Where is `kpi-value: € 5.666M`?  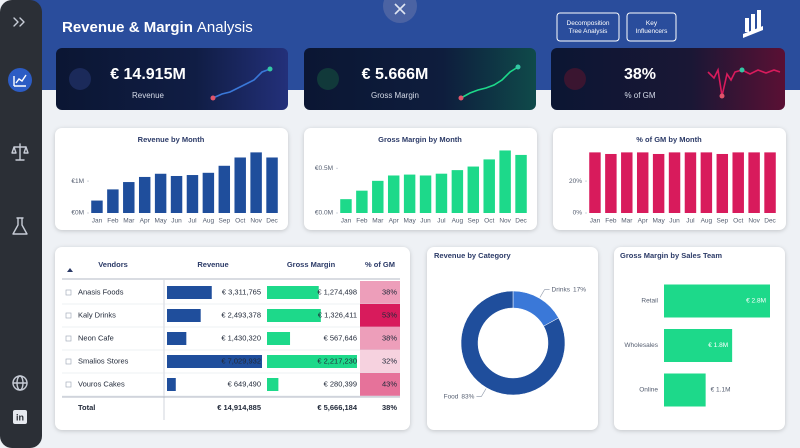
kpi-value: € 5.666M is located at coordinates (395, 74).